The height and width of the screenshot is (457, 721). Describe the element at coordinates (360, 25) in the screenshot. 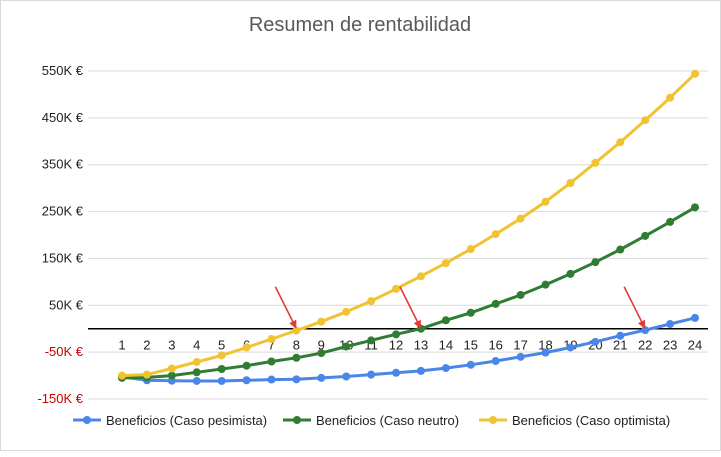

I see `chart-title: Resumen de rentabilidad` at that location.